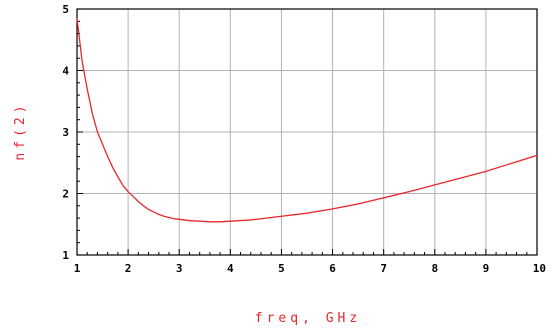 The width and height of the screenshot is (556, 332). I want to click on x-tick-label: 10, so click(539, 268).